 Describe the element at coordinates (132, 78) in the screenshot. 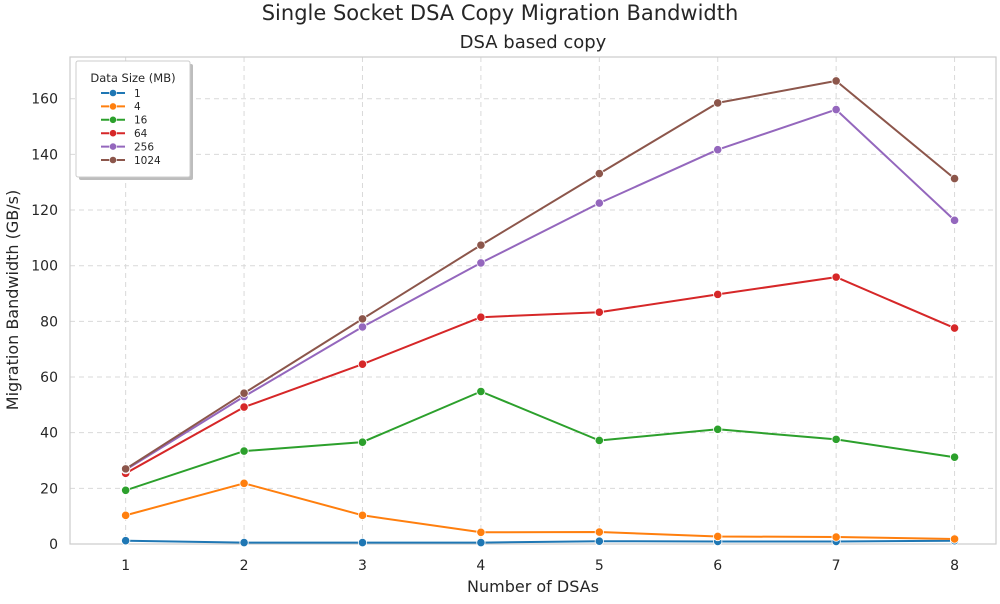

I see `legend-title: Data Size (MB)` at that location.